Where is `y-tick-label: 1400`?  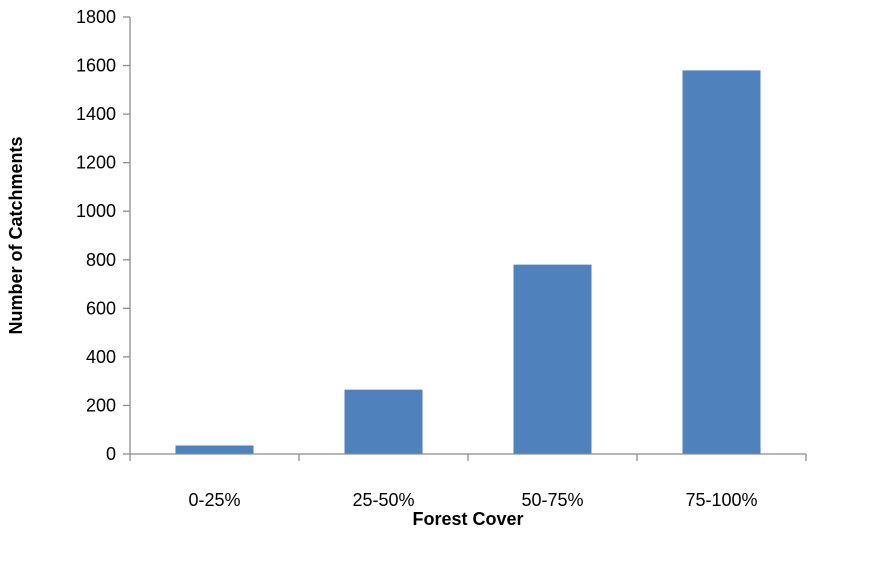 y-tick-label: 1400 is located at coordinates (96, 114).